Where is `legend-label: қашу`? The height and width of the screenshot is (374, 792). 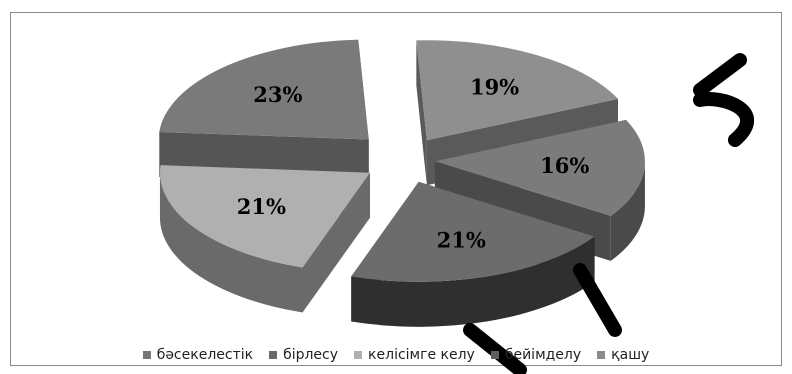 legend-label: қашу is located at coordinates (630, 355).